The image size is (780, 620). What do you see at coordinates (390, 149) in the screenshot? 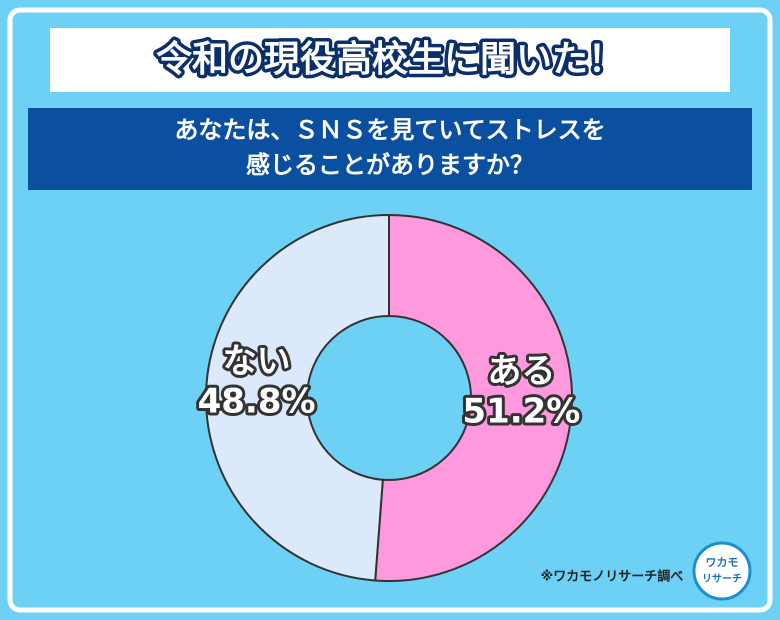
I see `subtitle-band` at bounding box center [390, 149].